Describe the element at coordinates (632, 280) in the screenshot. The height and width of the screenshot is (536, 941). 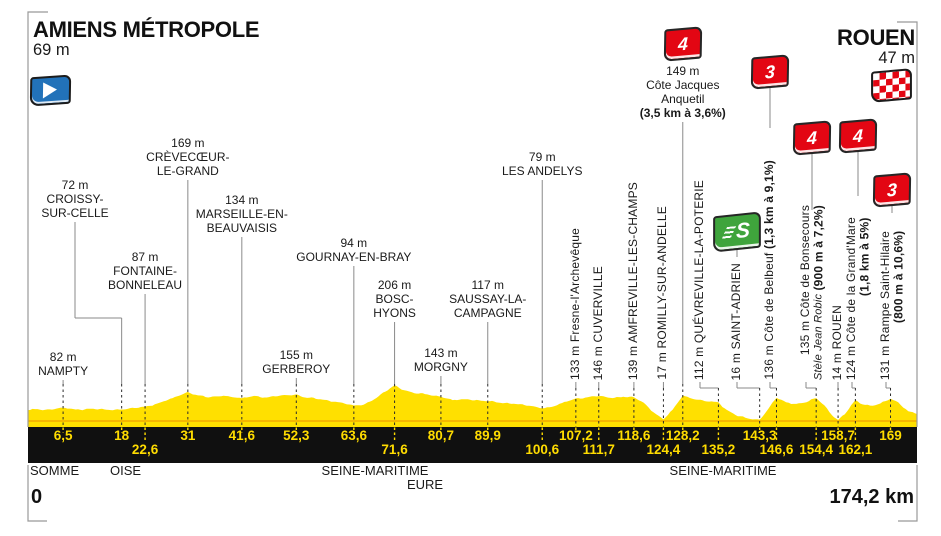
I see `waypoint-label: 139 m AMFREVILLE-LES-CHAMPS` at that location.